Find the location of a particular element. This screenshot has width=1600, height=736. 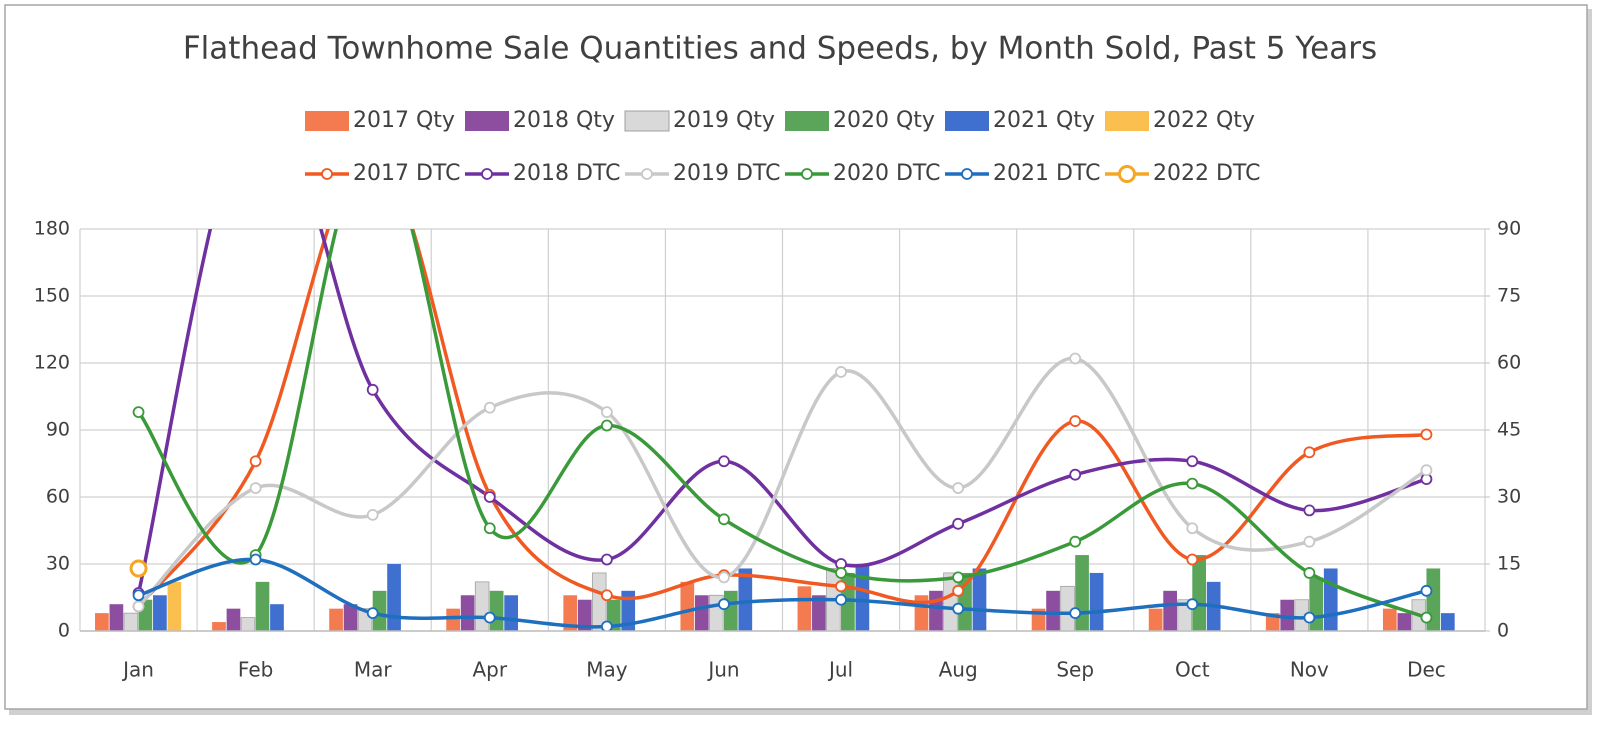

y-tick-label: 150 is located at coordinates (52, 296).